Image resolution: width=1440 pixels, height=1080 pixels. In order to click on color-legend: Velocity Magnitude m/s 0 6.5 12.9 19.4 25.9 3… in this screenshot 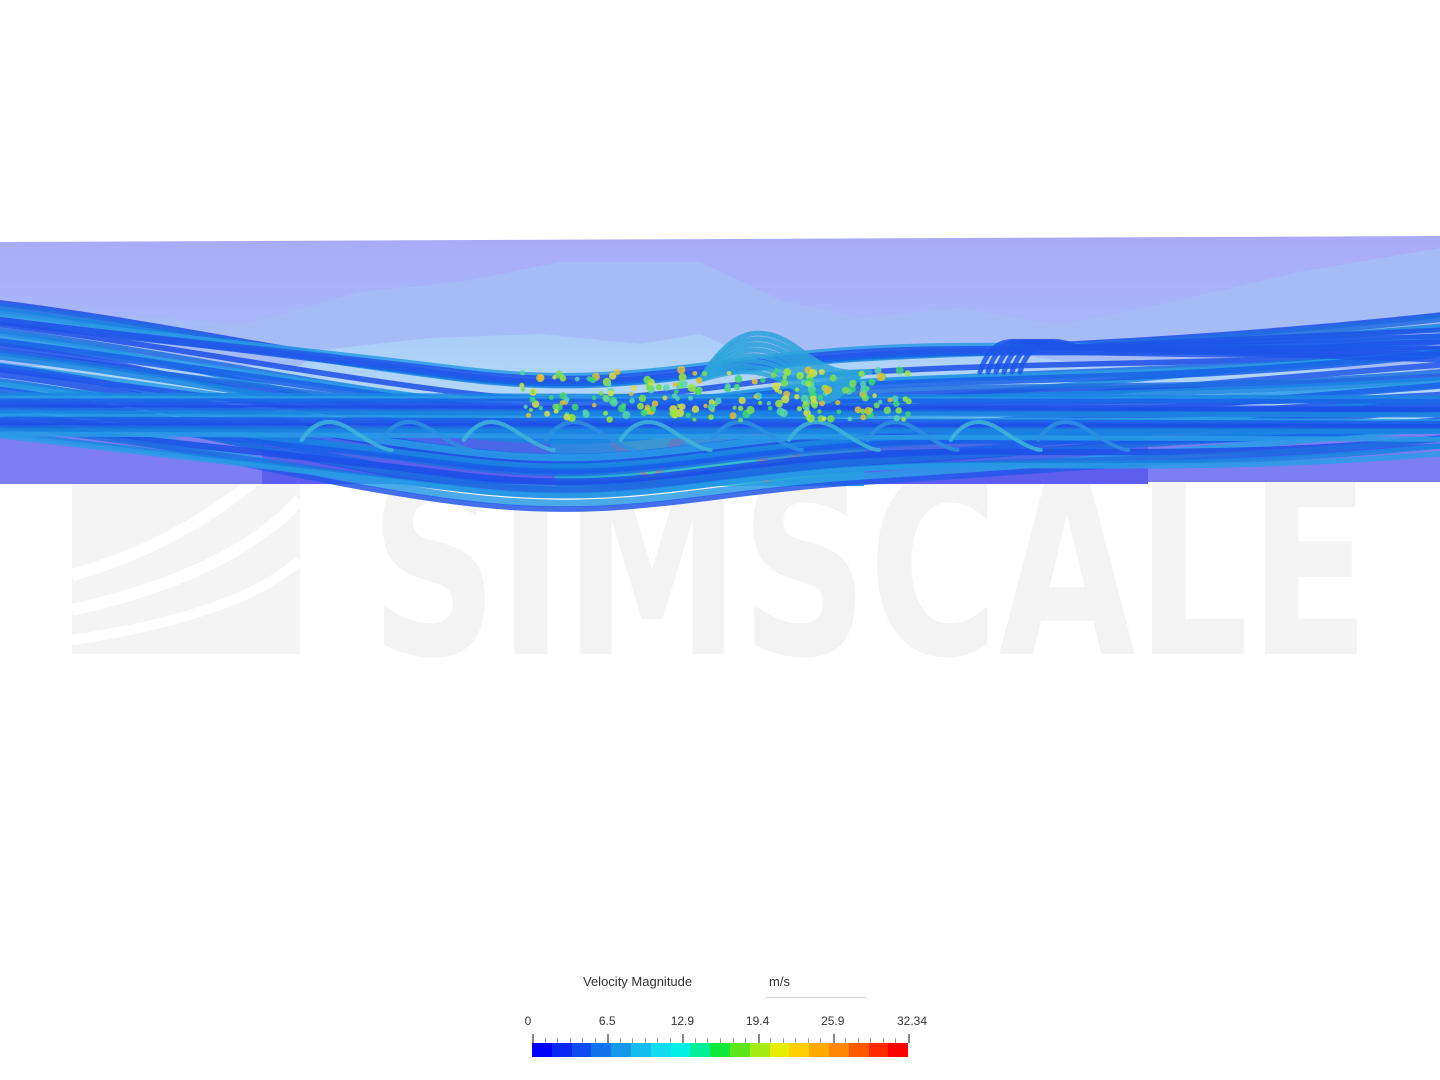, I will do `click(730, 1015)`.